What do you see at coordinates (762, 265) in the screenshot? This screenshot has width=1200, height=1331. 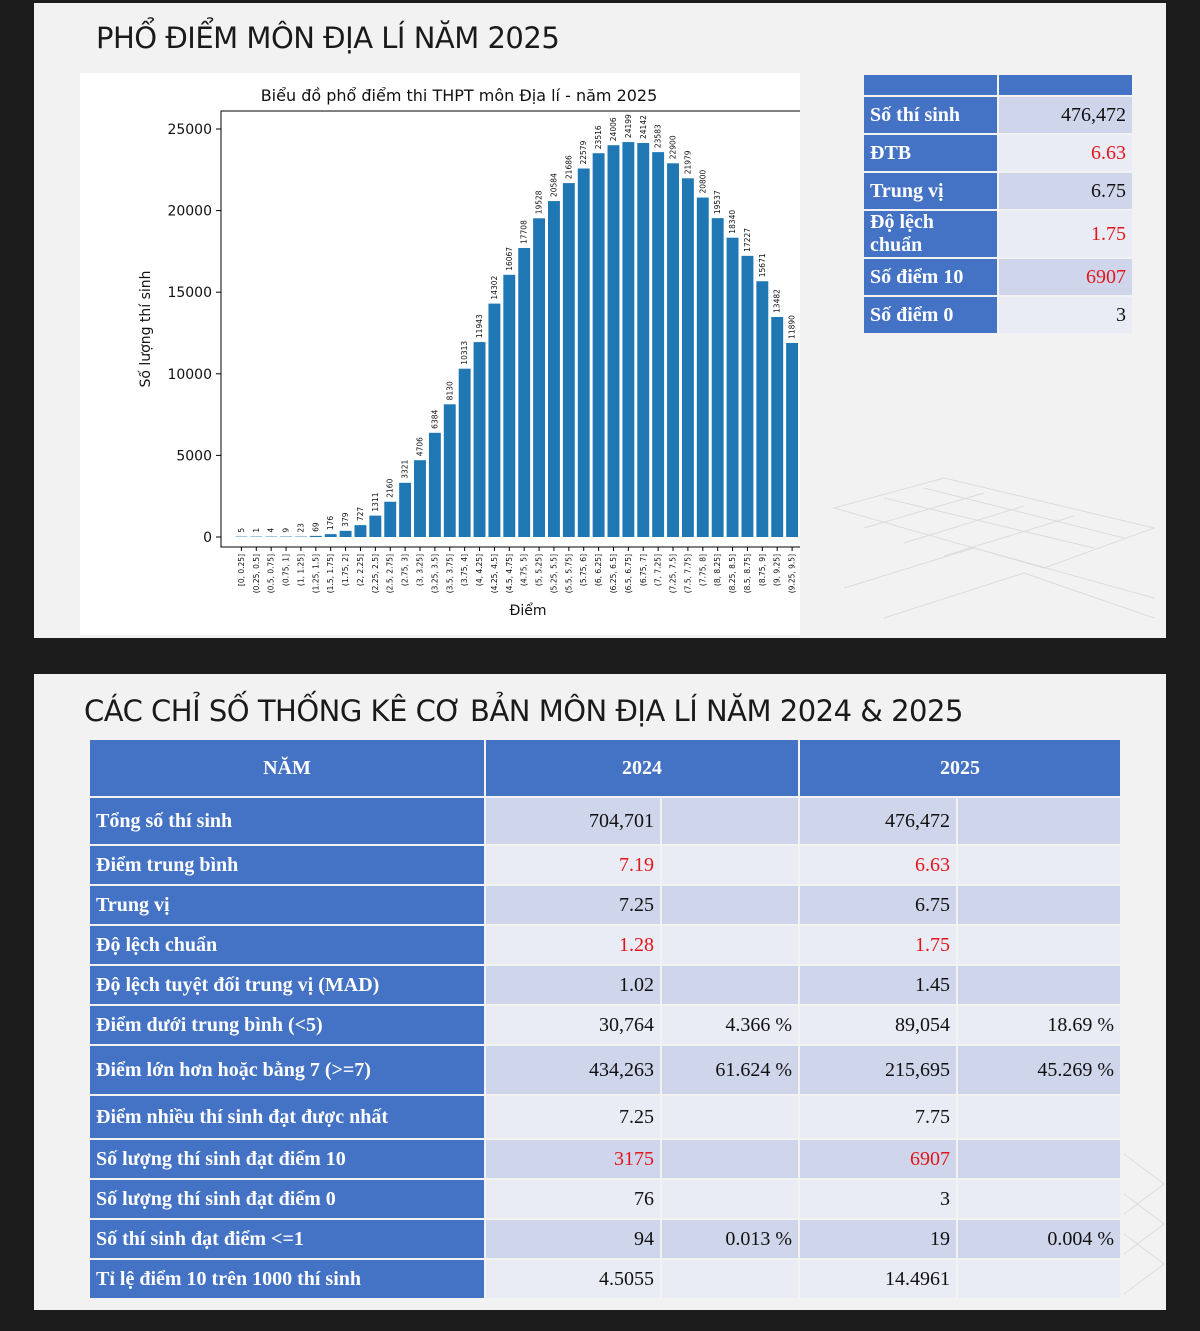 I see `bar-value-label: 15671` at bounding box center [762, 265].